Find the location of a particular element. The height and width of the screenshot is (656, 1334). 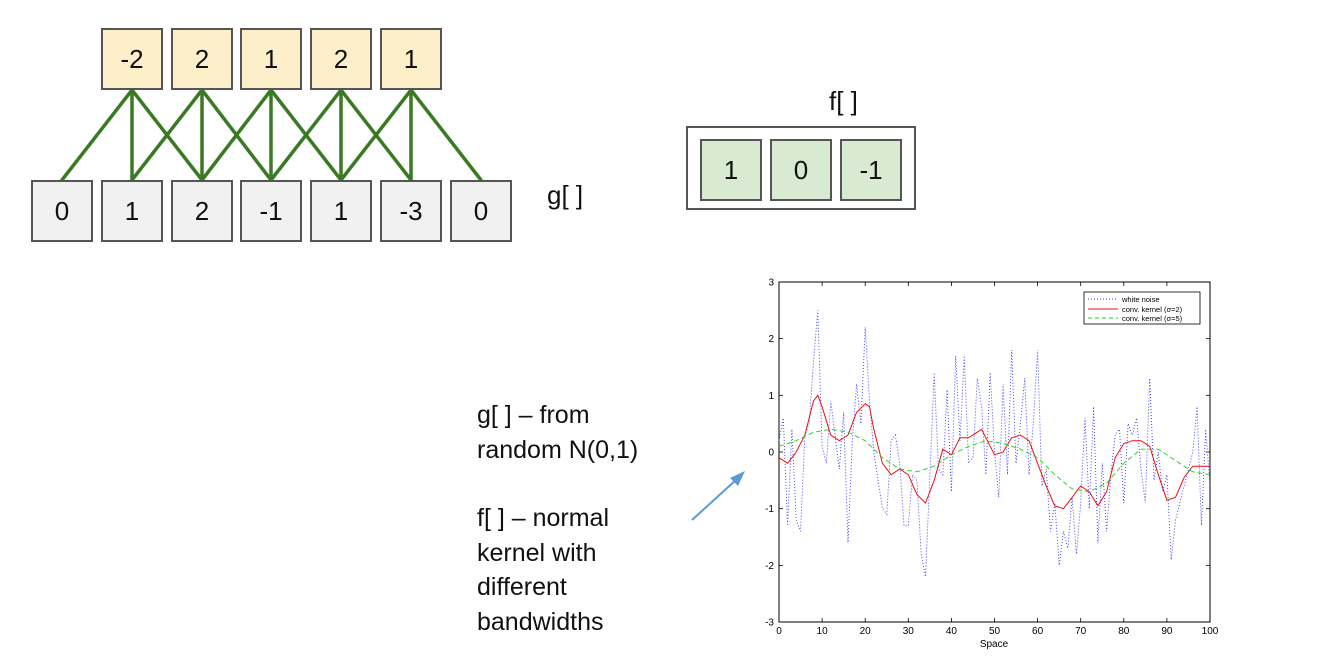

output-cell-0: -2 is located at coordinates (132, 59).